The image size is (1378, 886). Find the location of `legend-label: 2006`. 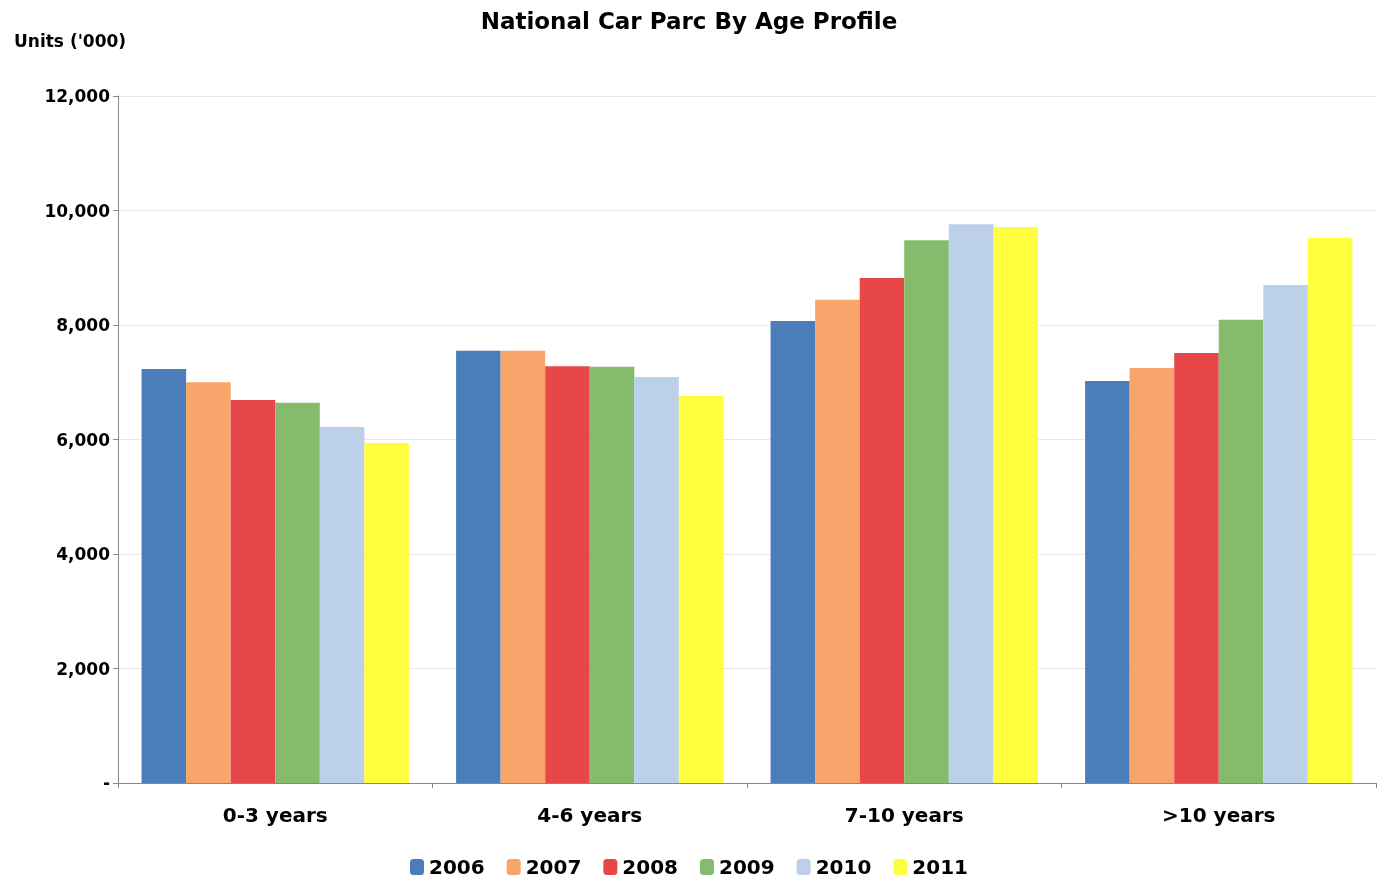

legend-label: 2006 is located at coordinates (457, 867).